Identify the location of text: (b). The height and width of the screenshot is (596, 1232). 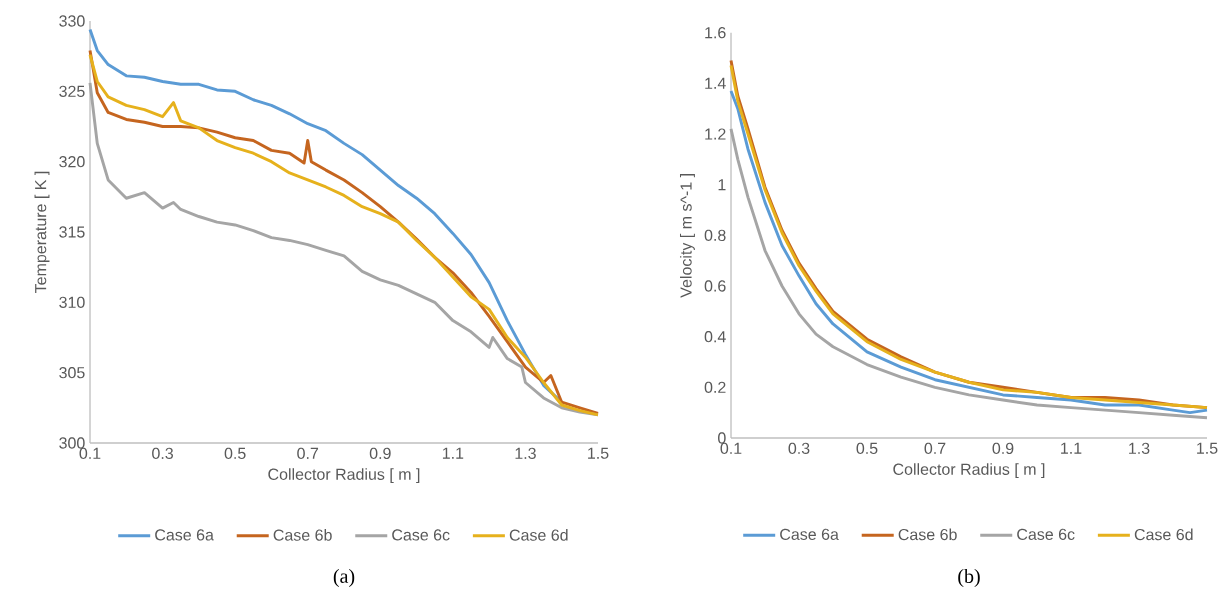
(969, 578).